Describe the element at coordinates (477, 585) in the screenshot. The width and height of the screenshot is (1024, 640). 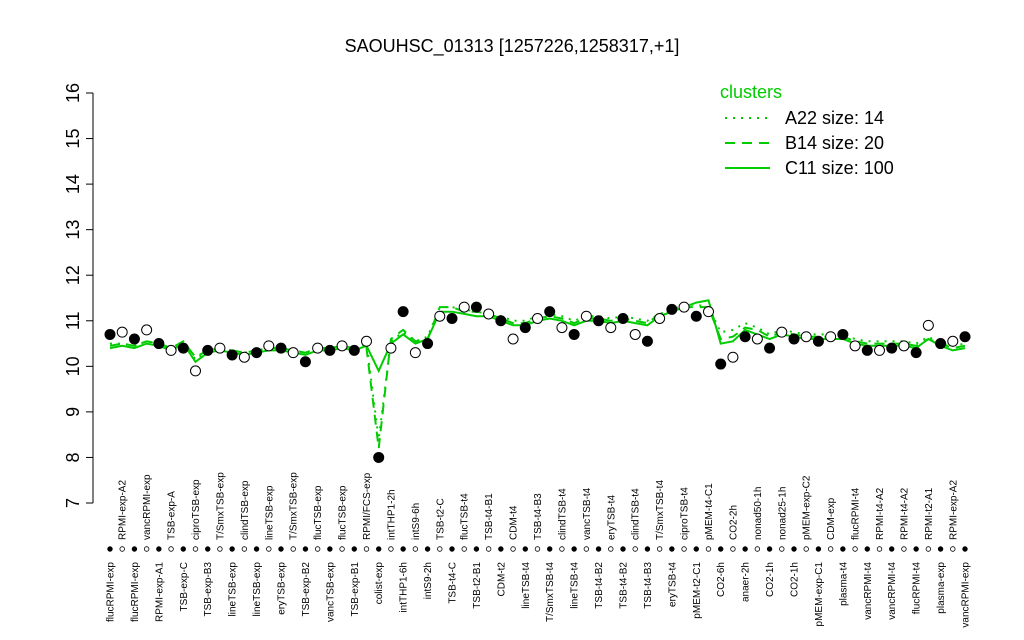
I see `x-tick-label: TSB-t2-B1` at that location.